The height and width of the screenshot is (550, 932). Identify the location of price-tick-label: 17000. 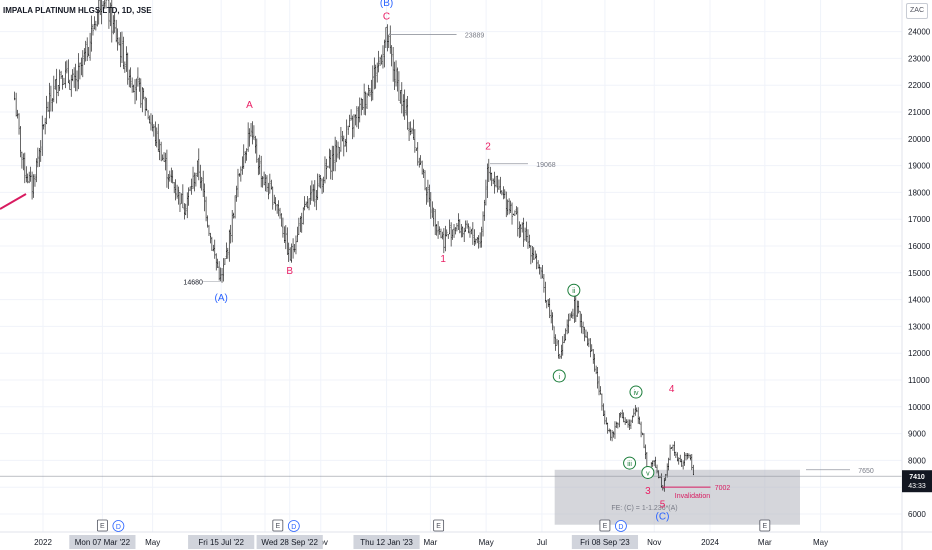
(919, 219).